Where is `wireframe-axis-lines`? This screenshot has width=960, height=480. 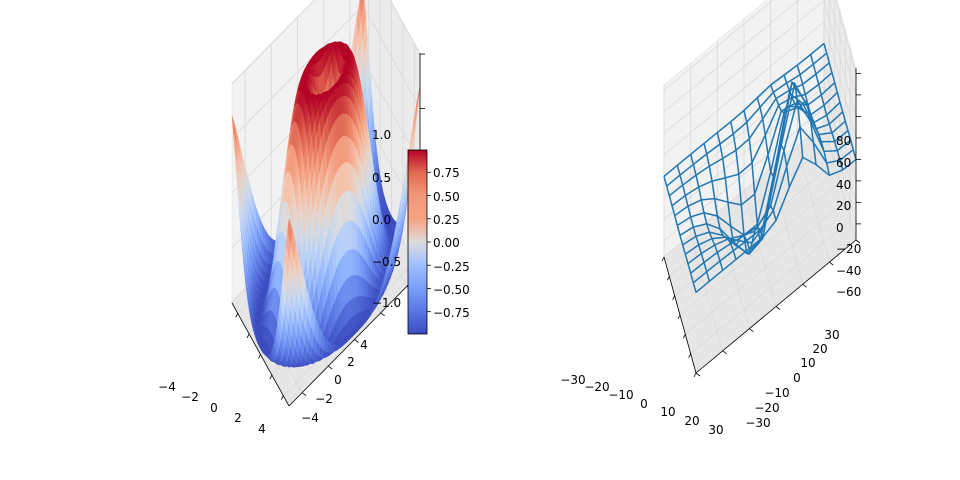 wireframe-axis-lines is located at coordinates (761, 223).